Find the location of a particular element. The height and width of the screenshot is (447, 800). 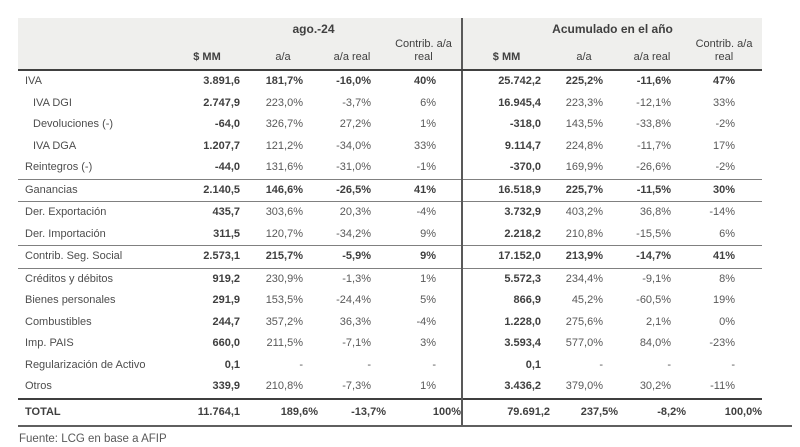

col-header-mm-ytd: $ MM is located at coordinates (506, 54).